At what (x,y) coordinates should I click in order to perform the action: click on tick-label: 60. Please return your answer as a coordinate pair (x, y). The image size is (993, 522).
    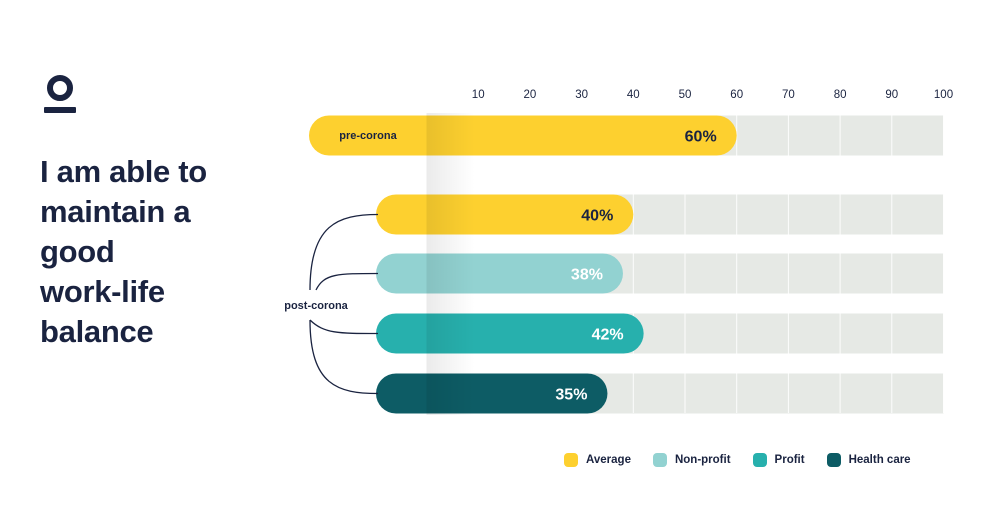
    Looking at the image, I should click on (736, 95).